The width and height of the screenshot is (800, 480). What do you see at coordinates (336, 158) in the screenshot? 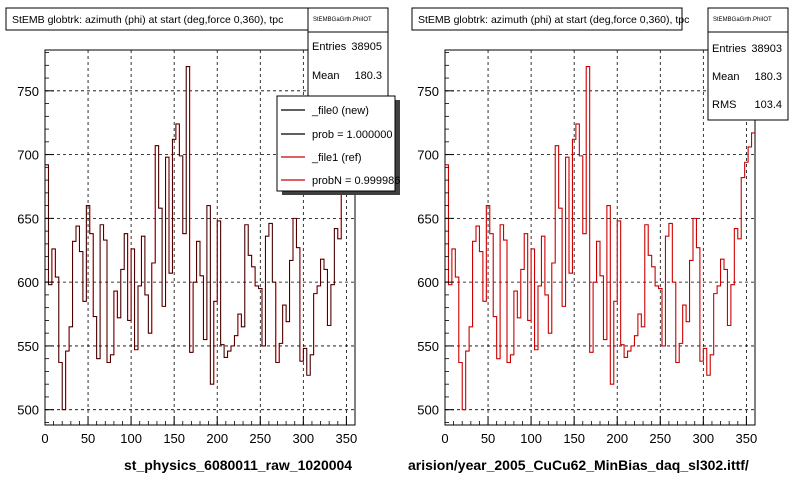
I see `legend-label-file1: _file1 (ref)` at bounding box center [336, 158].